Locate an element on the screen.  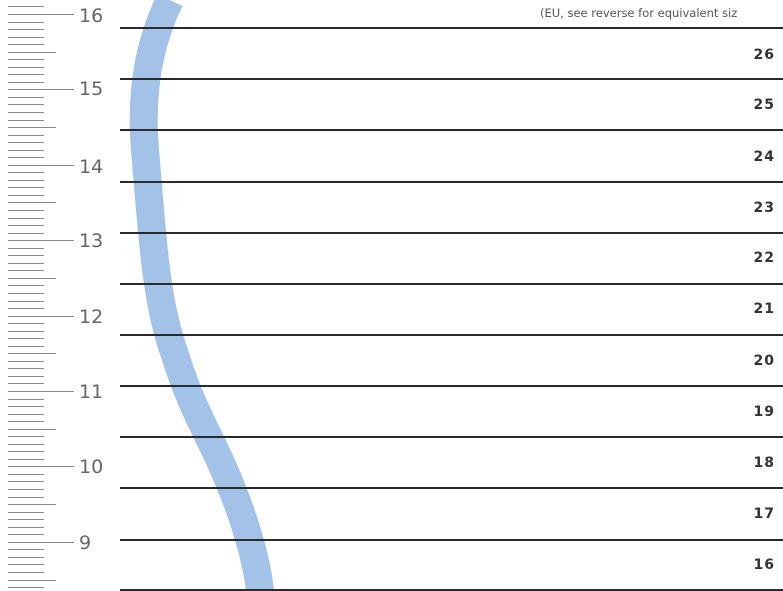
size-label-24: 24 is located at coordinates (764, 157).